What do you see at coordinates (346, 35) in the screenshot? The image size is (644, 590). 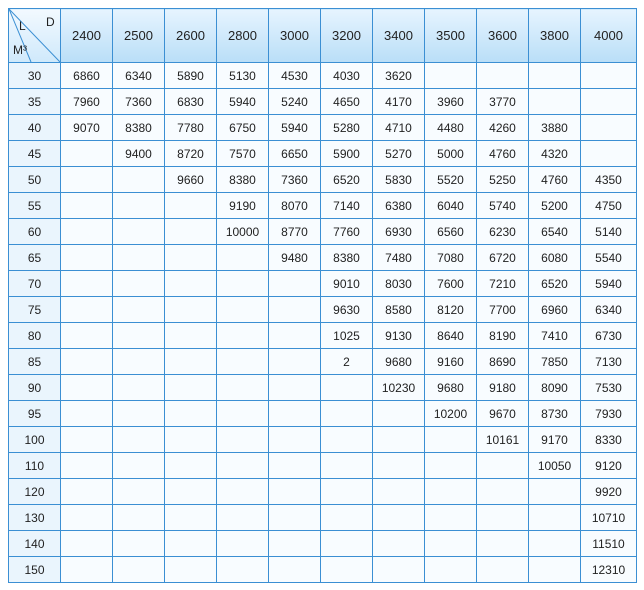 I see `column-header: 3200` at bounding box center [346, 35].